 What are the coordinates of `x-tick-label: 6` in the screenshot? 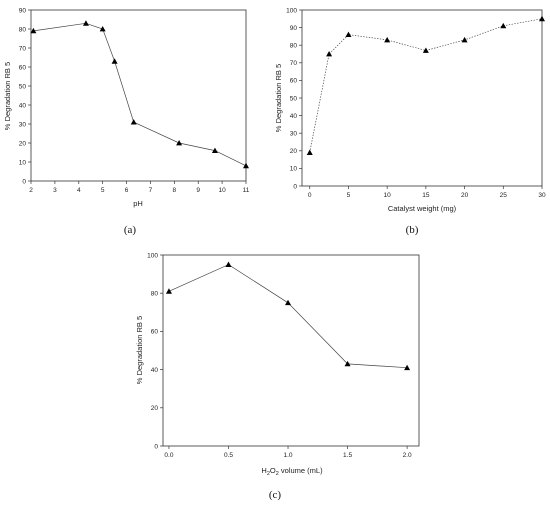 It's located at (127, 190).